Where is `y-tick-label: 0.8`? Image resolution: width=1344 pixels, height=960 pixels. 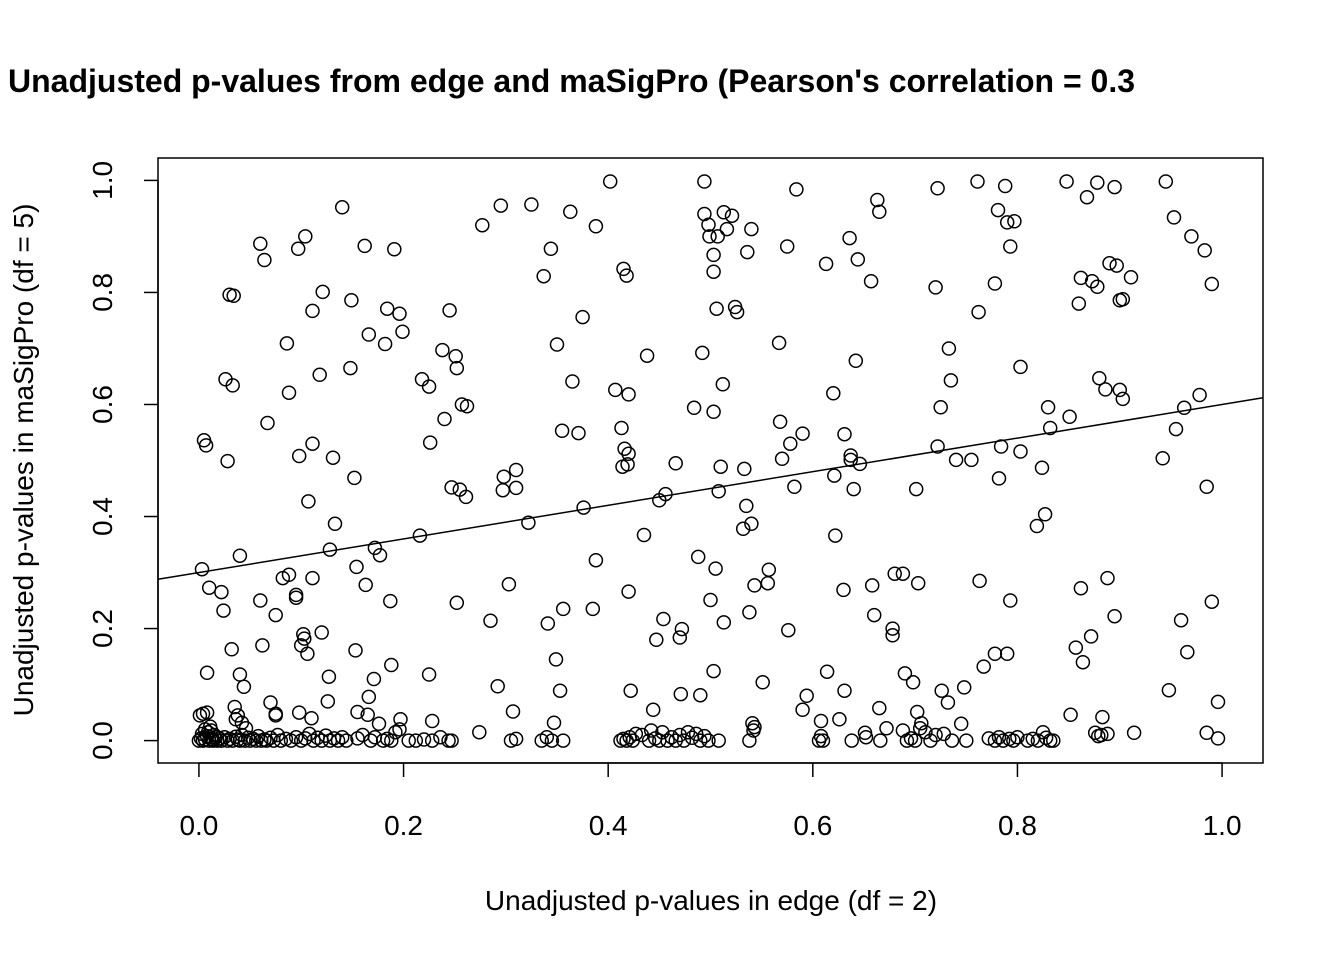
y-tick-label: 0.8 is located at coordinates (102, 292).